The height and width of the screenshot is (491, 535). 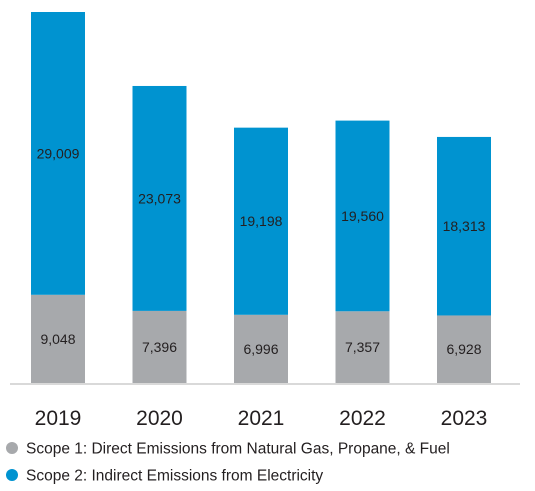 I want to click on data-label-scope1-2019: 9,048, so click(x=57, y=339).